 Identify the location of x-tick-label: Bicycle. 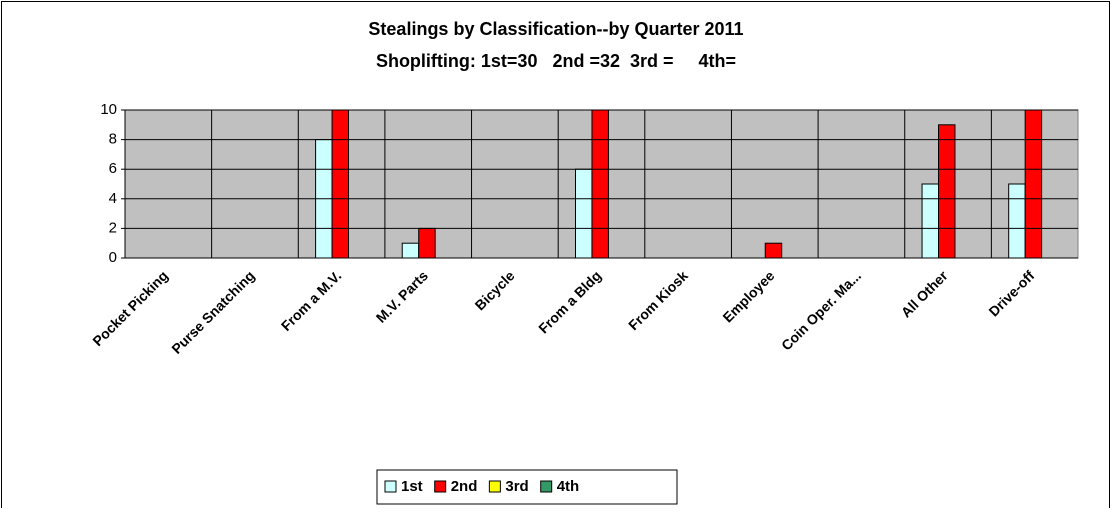
(495, 290).